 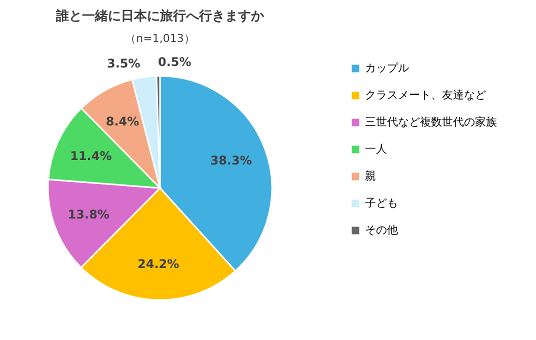 What do you see at coordinates (387, 68) in the screenshot?
I see `legend-label: カップル` at bounding box center [387, 68].